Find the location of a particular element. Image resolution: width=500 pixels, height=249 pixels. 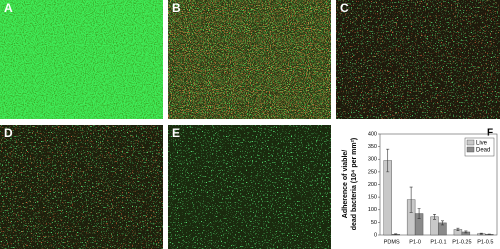

panel-label: B is located at coordinates (176, 8).